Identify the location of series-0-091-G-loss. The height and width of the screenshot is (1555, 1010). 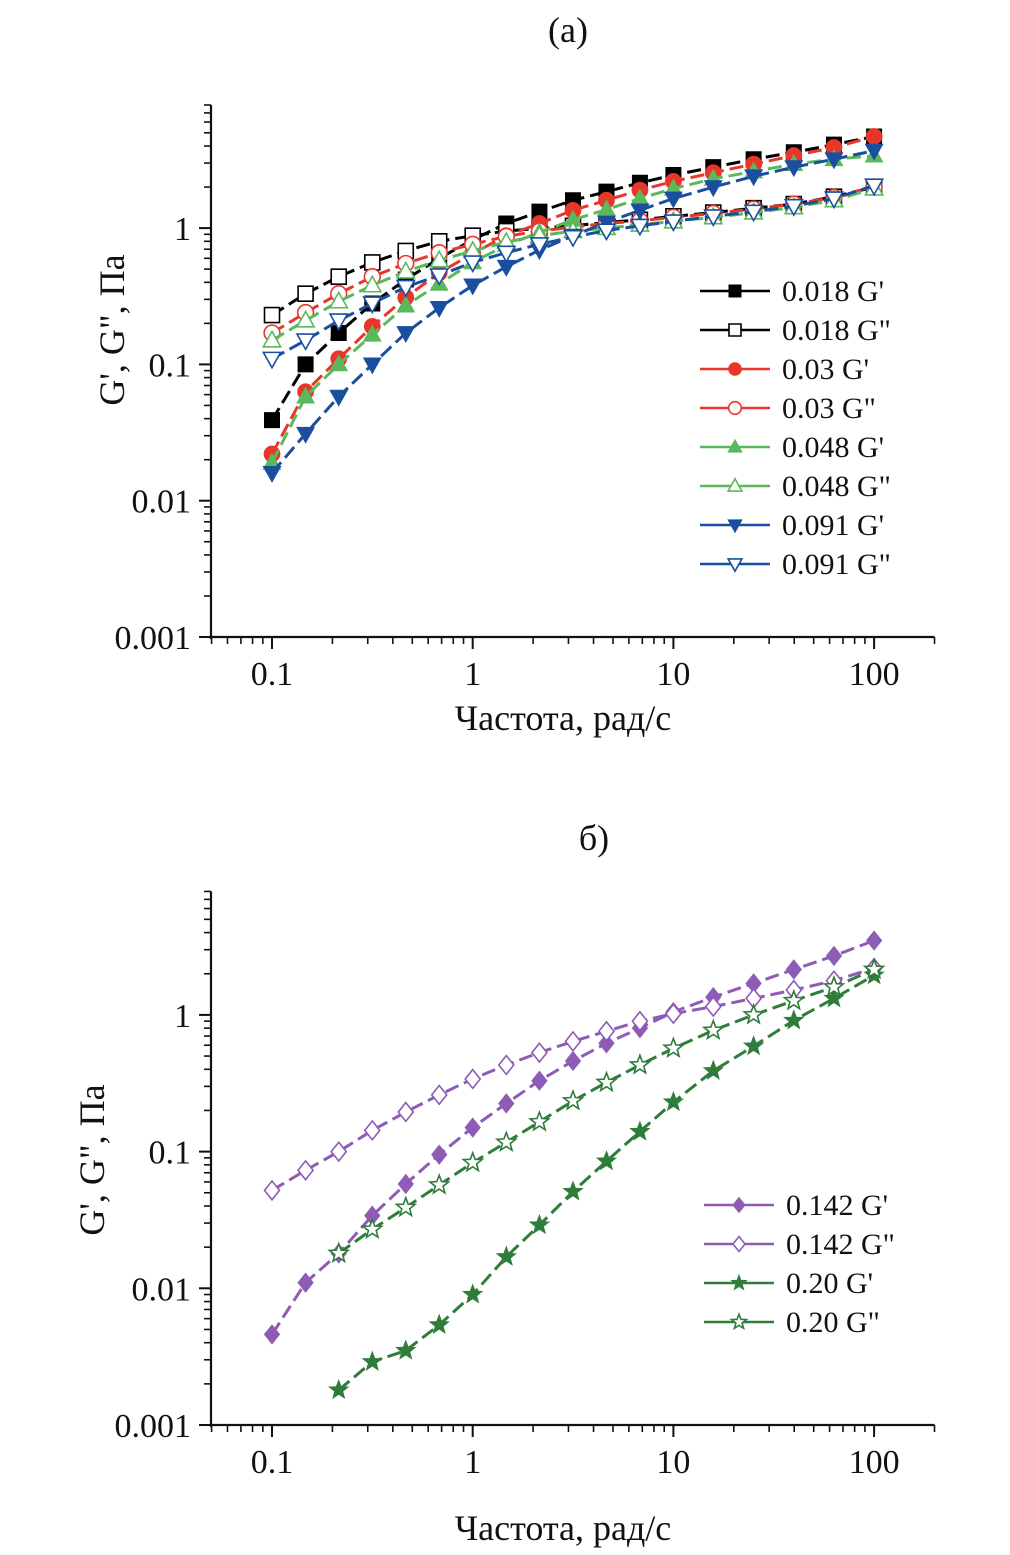
(573, 274).